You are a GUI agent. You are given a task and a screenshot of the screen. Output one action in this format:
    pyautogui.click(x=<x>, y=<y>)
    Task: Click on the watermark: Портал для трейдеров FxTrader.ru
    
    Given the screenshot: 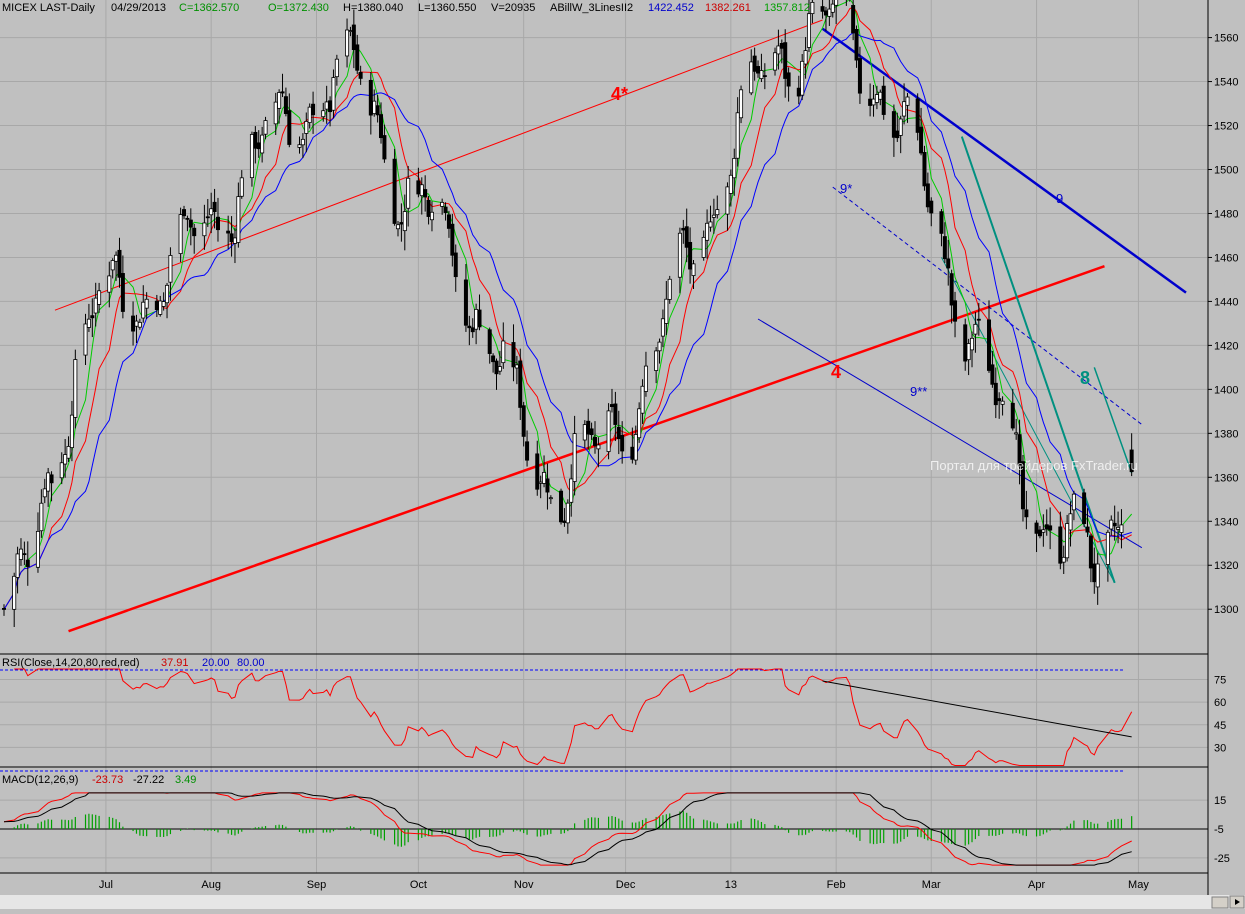 What is the action you would take?
    pyautogui.click(x=1034, y=465)
    